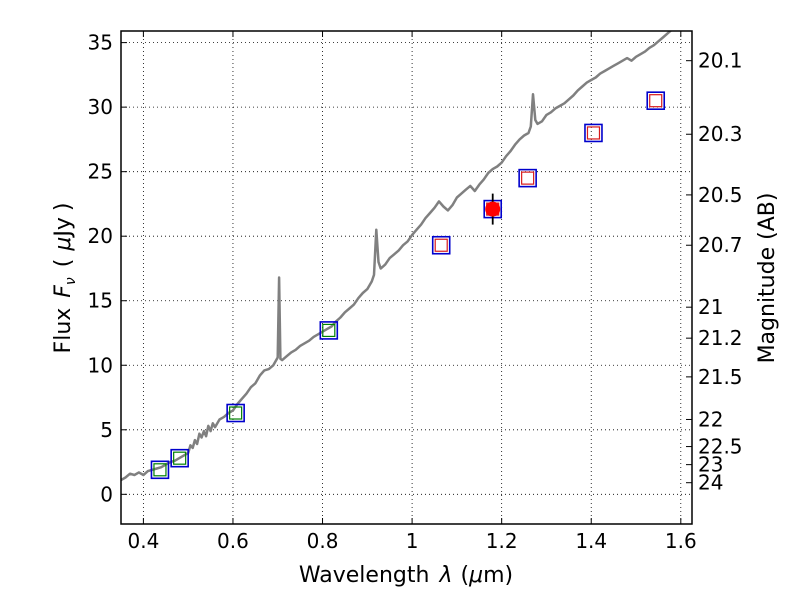 The width and height of the screenshot is (800, 600). Describe the element at coordinates (710, 307) in the screenshot. I see `y2-tick-label: 21` at that location.